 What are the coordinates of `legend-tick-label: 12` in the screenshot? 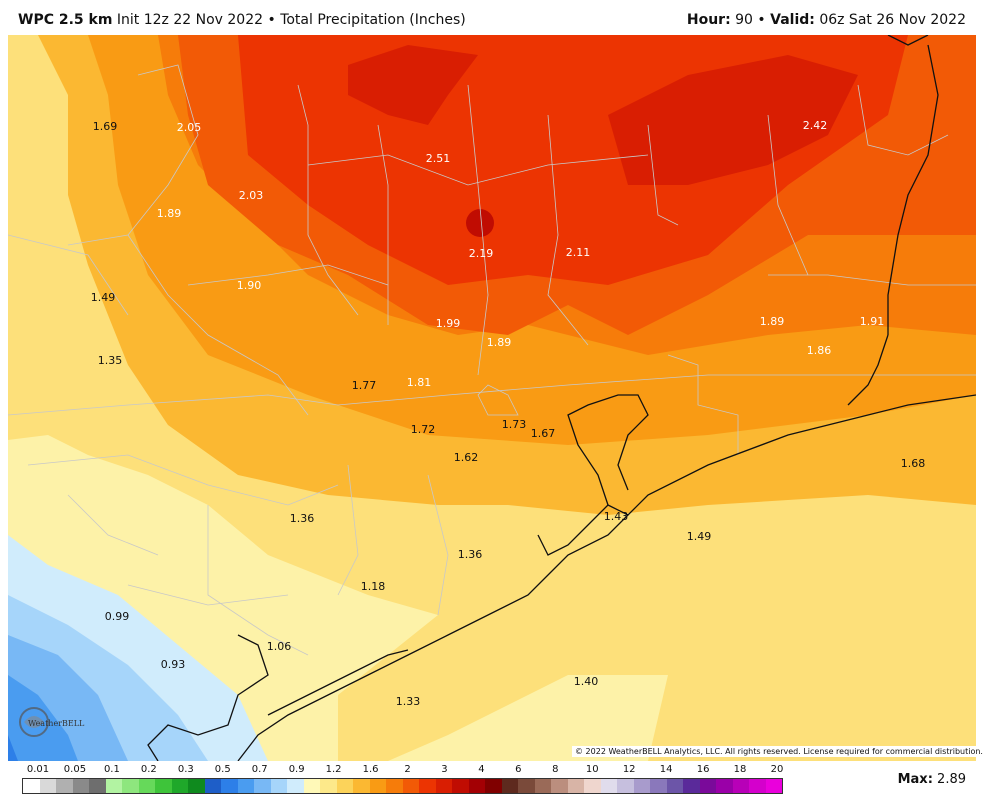 It's located at (629, 769).